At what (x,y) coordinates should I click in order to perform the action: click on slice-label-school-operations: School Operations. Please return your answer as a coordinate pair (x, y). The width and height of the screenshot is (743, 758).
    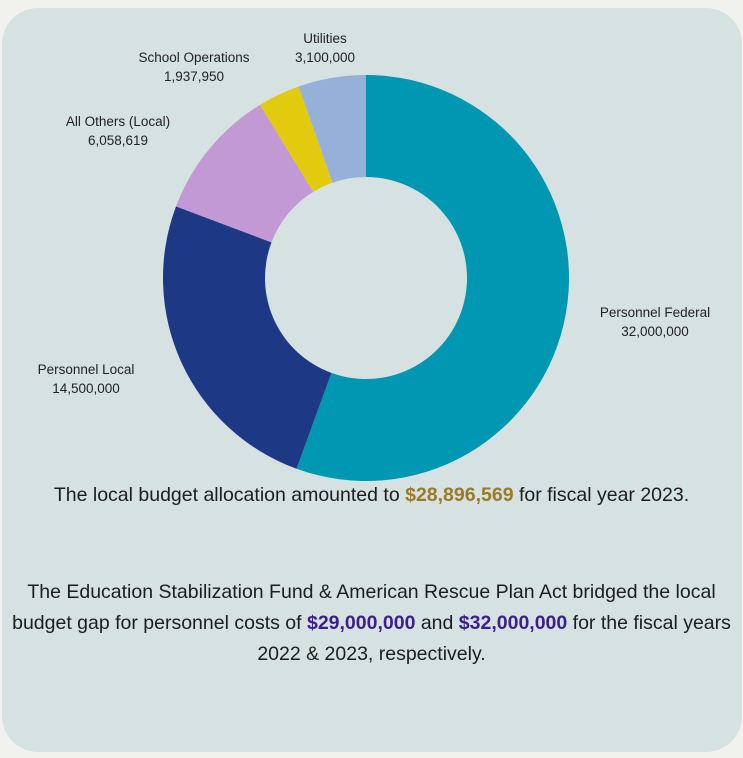
    Looking at the image, I should click on (193, 57).